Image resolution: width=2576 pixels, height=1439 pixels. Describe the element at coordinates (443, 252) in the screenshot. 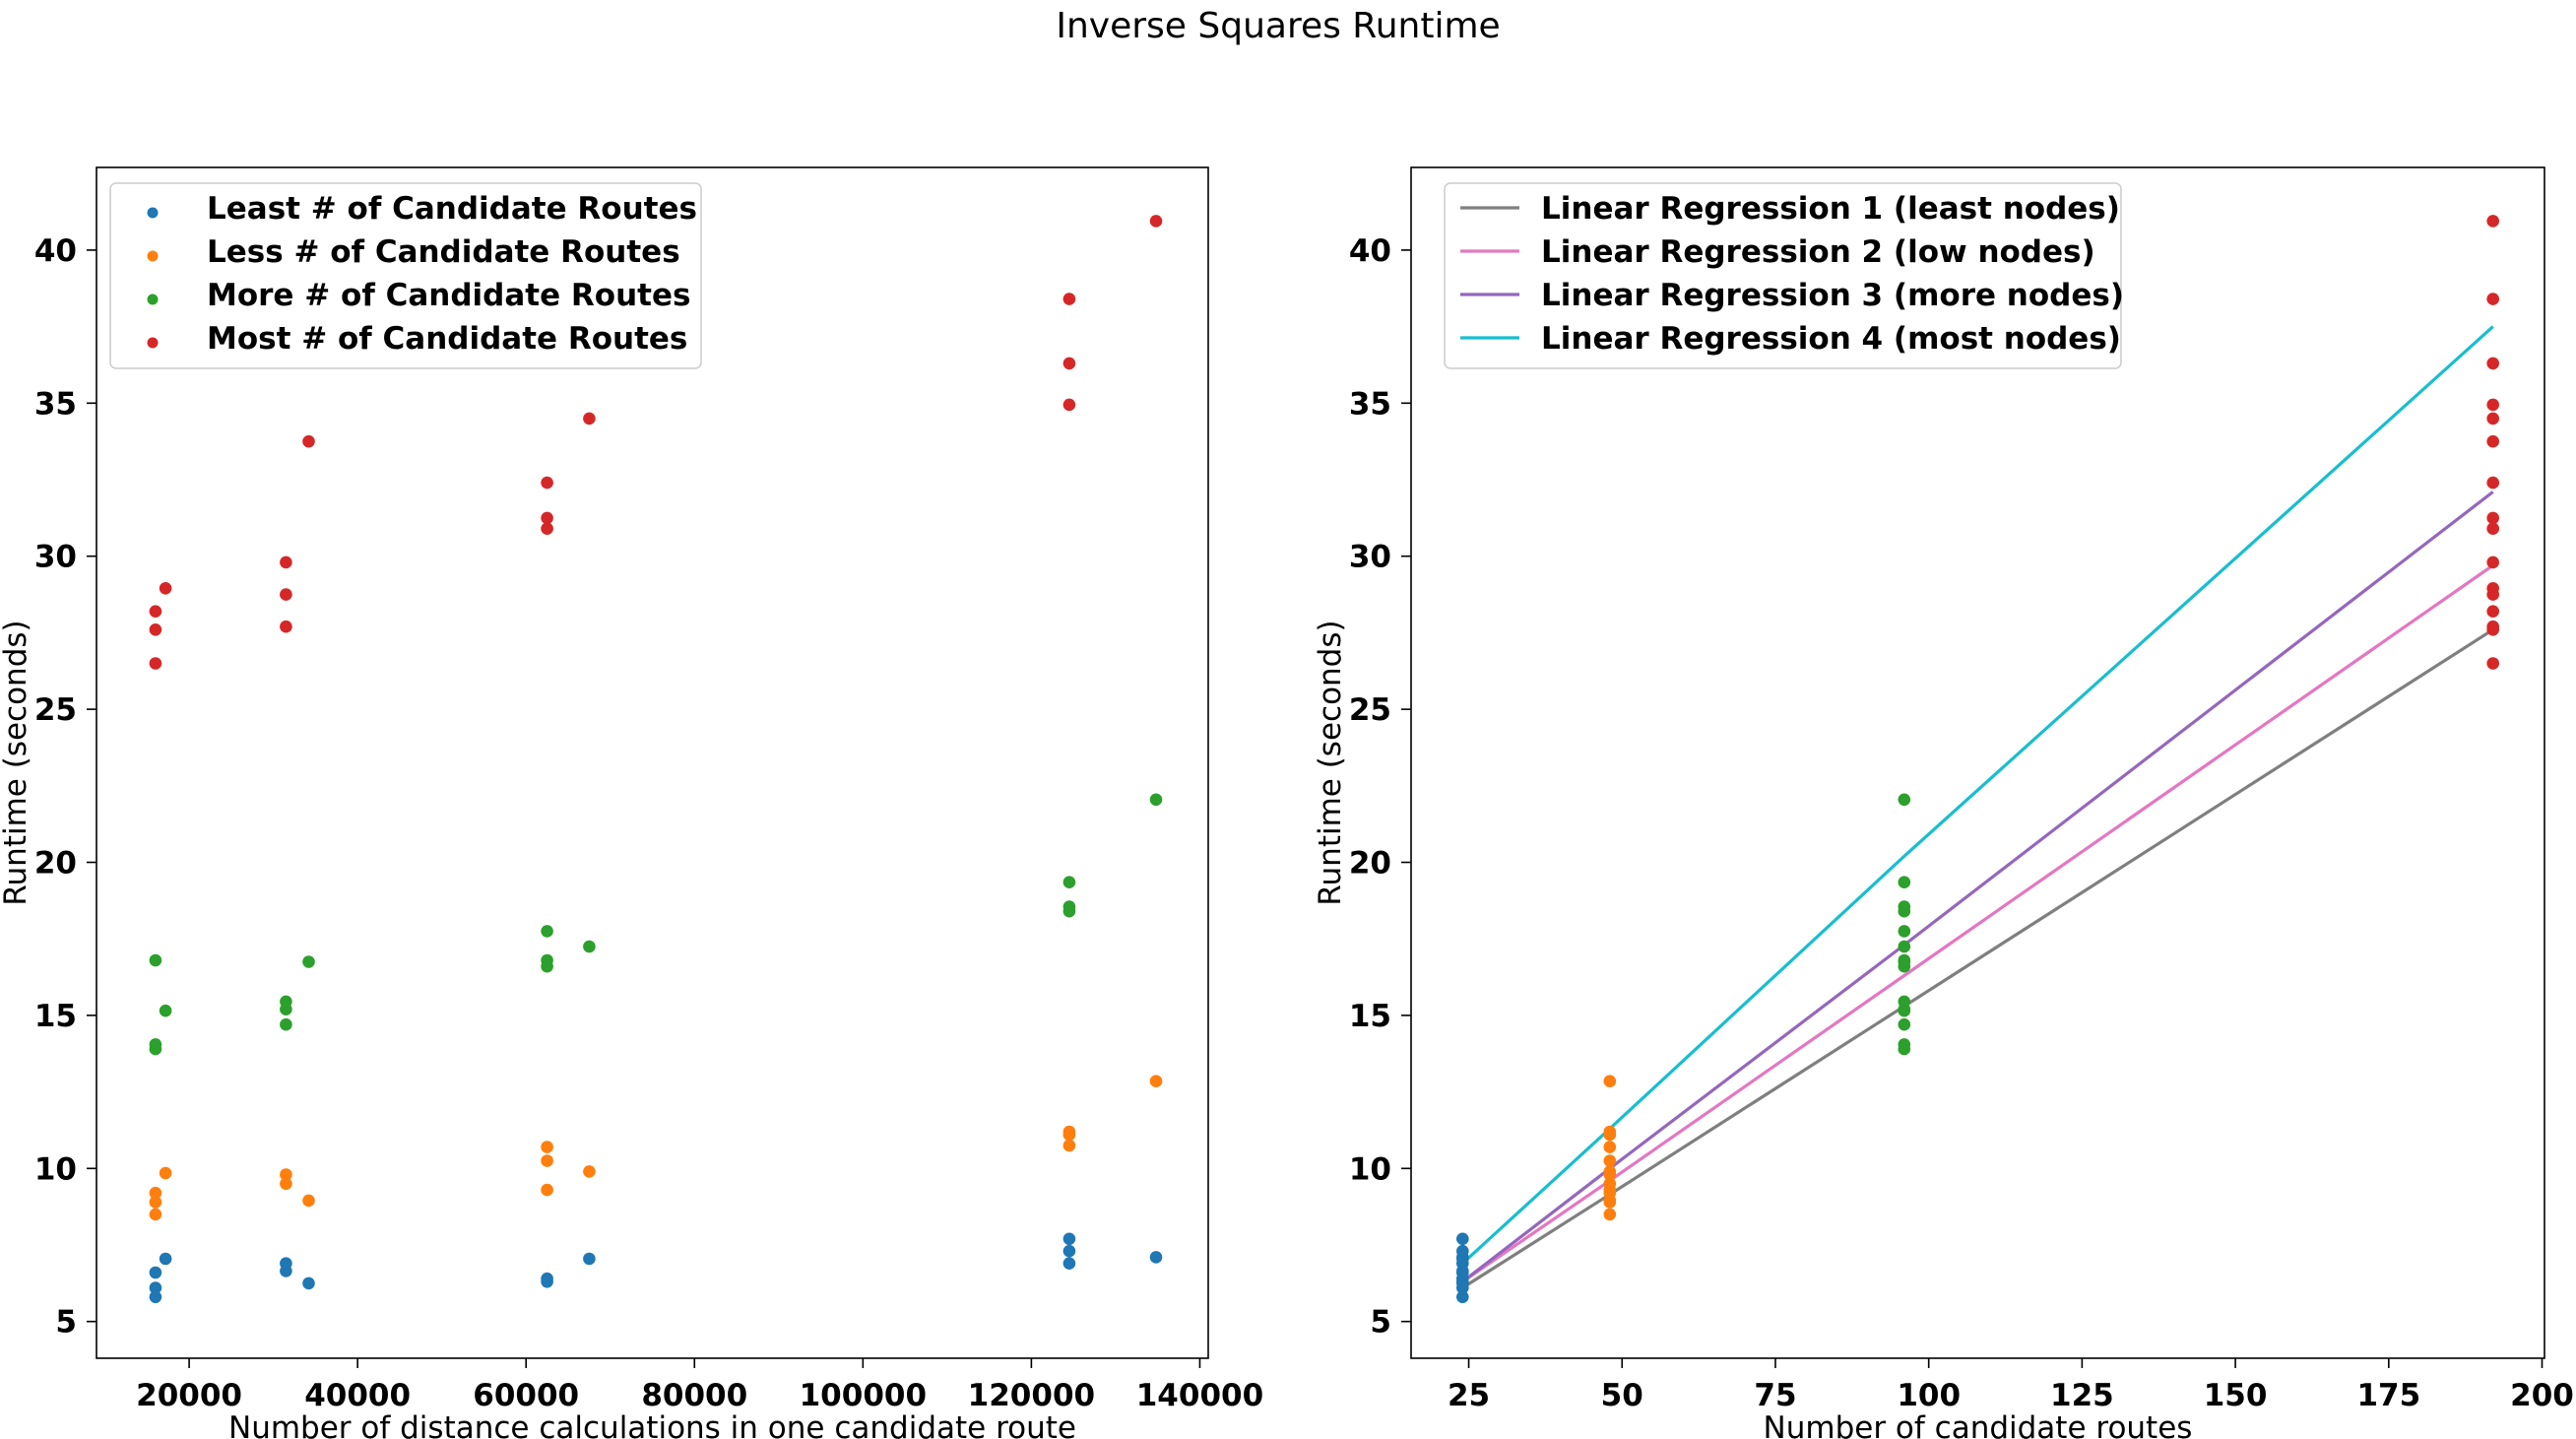

I see `legend-label: Less # of Candidate Routes` at that location.